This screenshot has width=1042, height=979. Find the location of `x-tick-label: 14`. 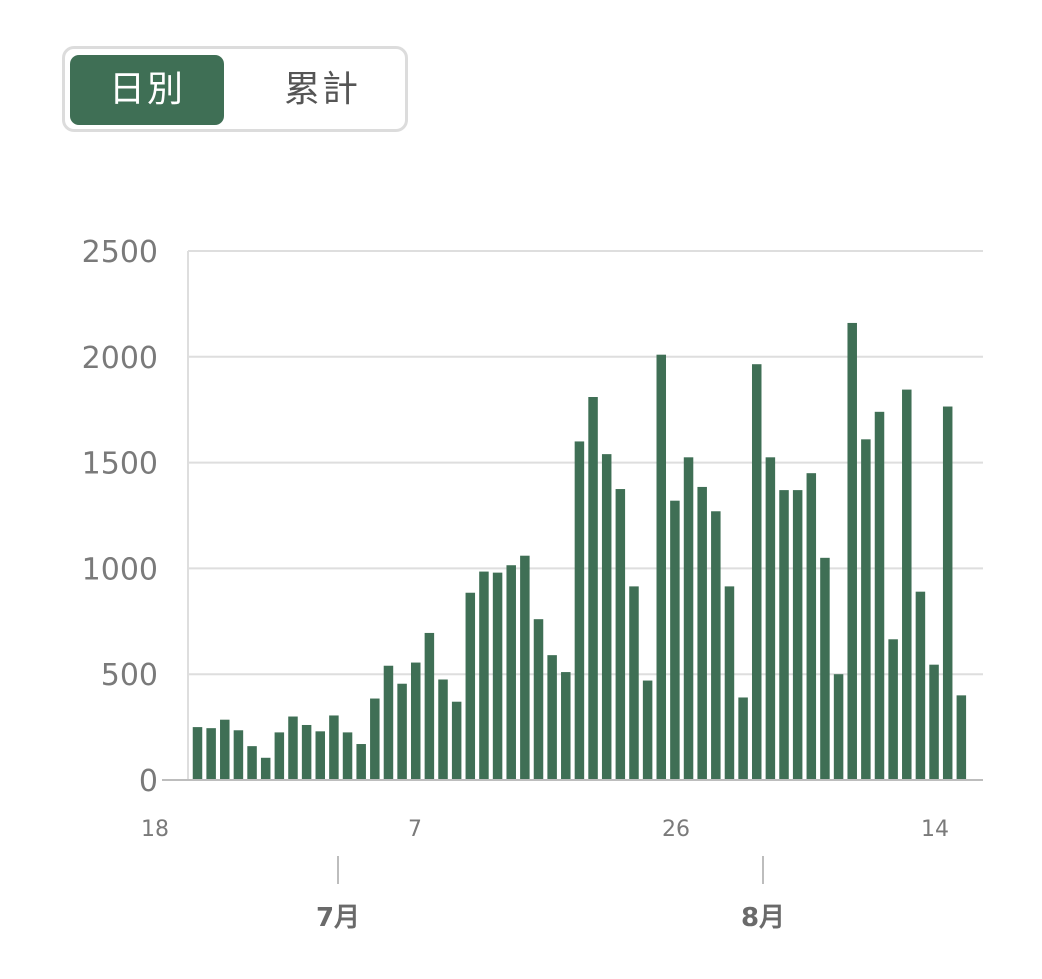

x-tick-label: 14 is located at coordinates (935, 829).